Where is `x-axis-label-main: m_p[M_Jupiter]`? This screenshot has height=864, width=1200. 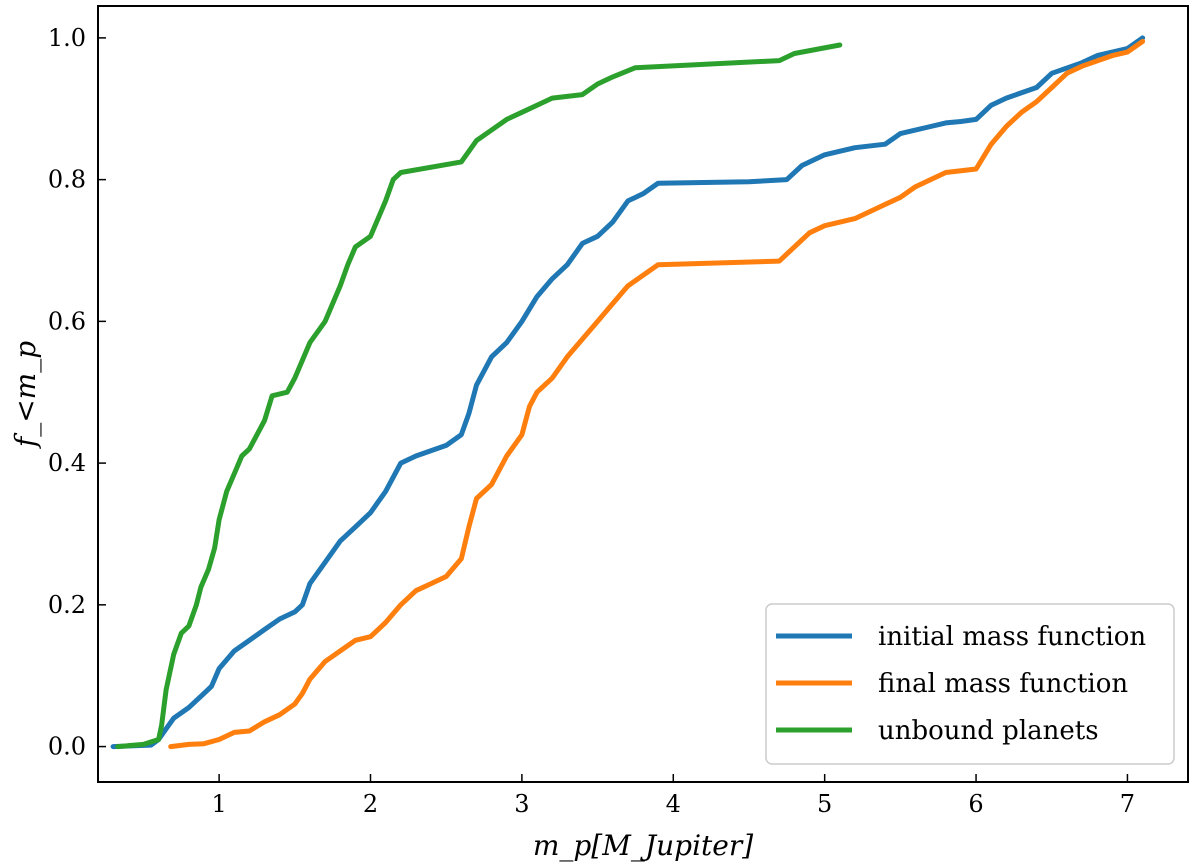 x-axis-label-main: m_p[M_Jupiter] is located at coordinates (643, 845).